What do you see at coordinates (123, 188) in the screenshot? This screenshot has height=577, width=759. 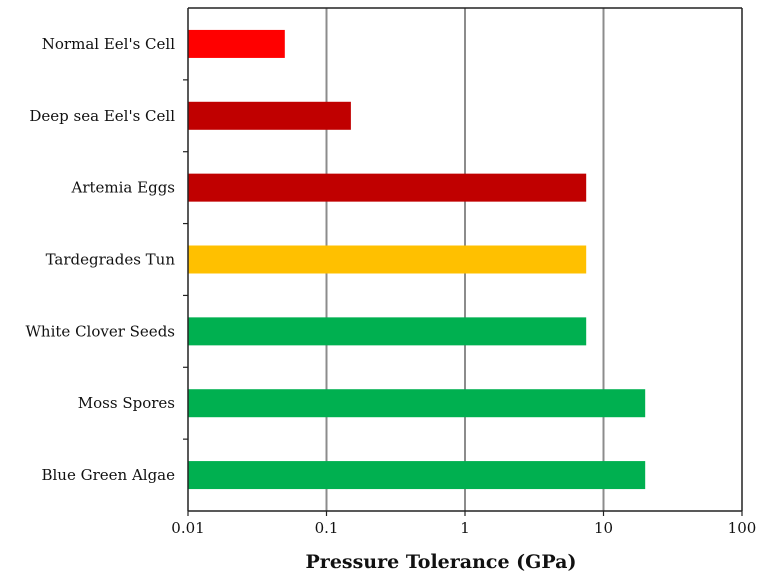 I see `category-label: Artemia Eggs` at bounding box center [123, 188].